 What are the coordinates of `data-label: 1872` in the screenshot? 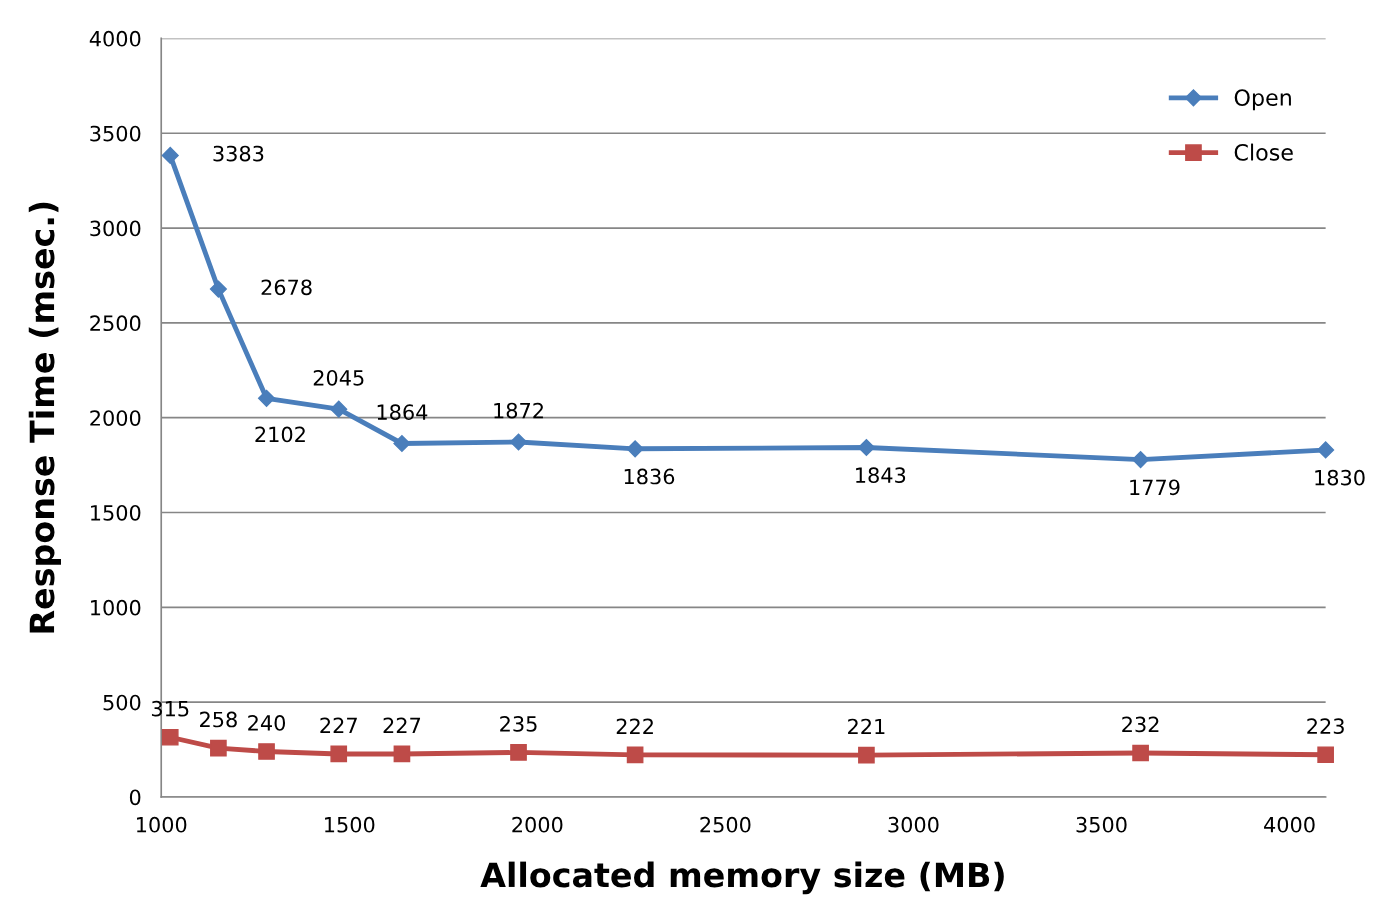 It's located at (518, 410).